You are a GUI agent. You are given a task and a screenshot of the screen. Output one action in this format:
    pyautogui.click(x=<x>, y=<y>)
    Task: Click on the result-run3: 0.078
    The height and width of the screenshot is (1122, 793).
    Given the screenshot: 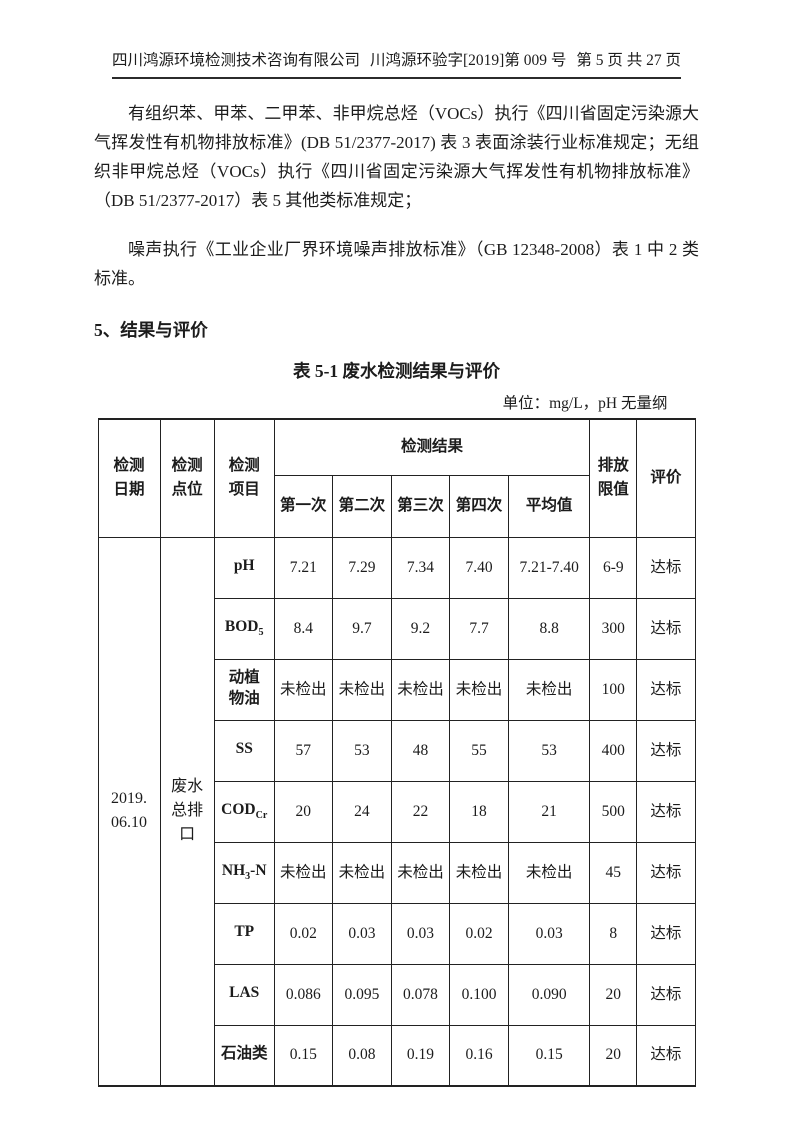 What is the action you would take?
    pyautogui.click(x=420, y=994)
    